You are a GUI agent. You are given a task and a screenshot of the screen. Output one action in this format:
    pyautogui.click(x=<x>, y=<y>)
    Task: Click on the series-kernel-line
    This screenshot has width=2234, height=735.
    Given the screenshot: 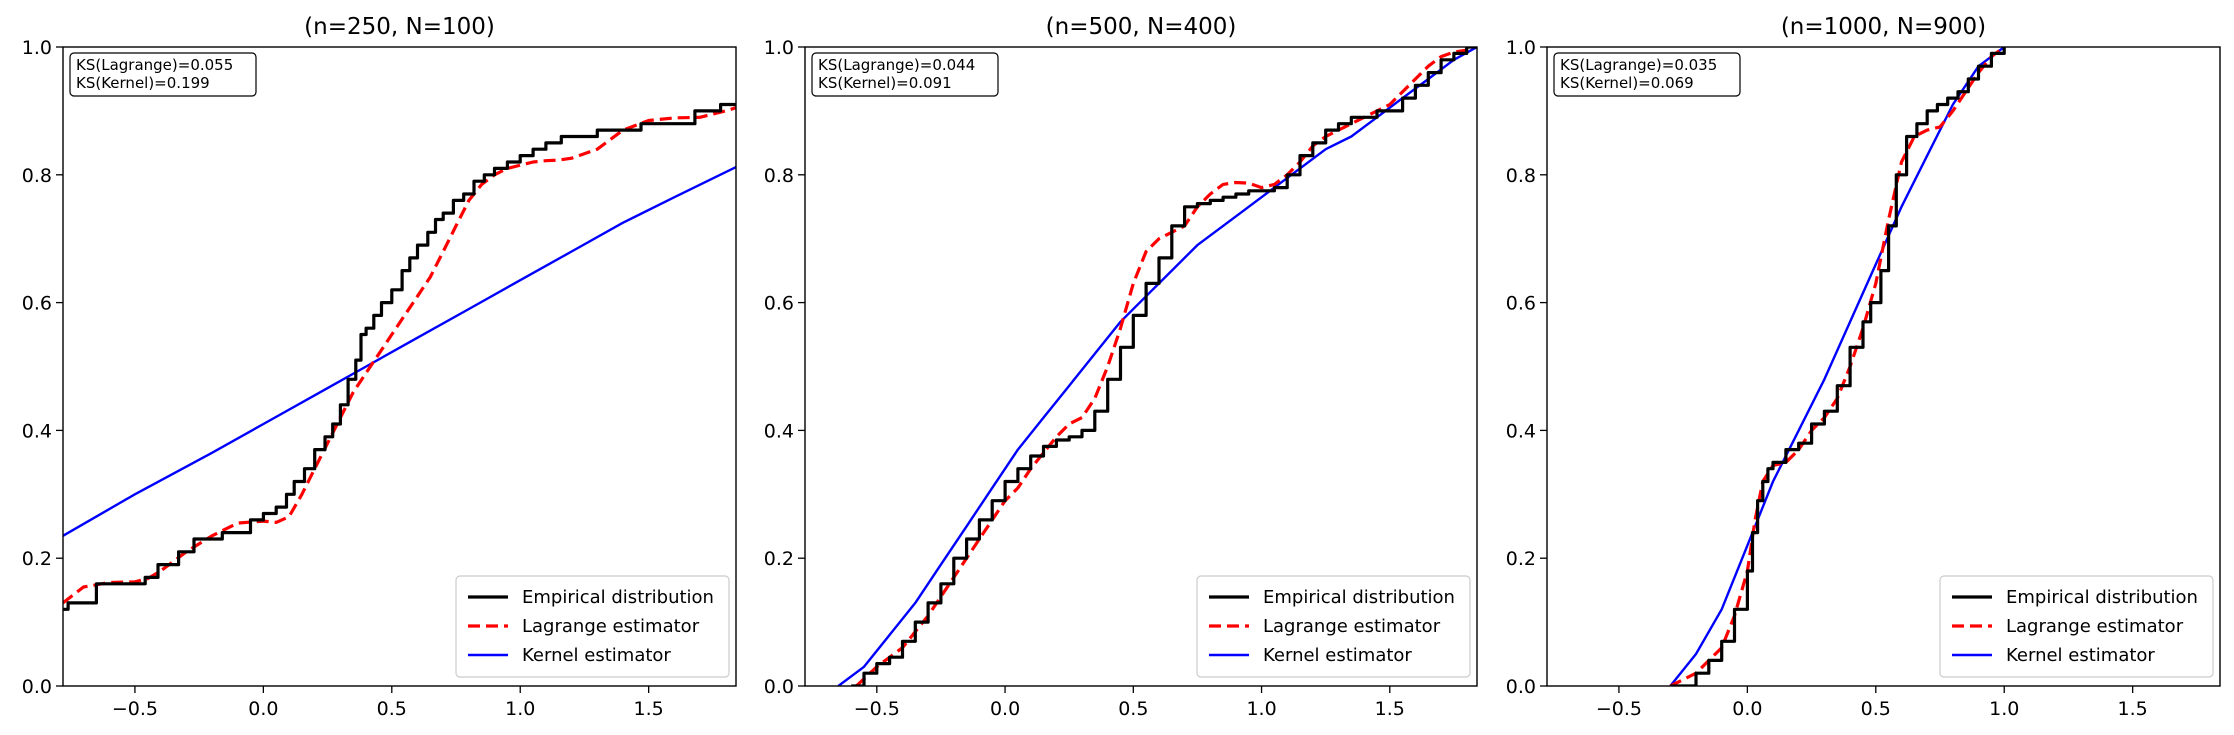 What is the action you would take?
    pyautogui.click(x=1837, y=366)
    